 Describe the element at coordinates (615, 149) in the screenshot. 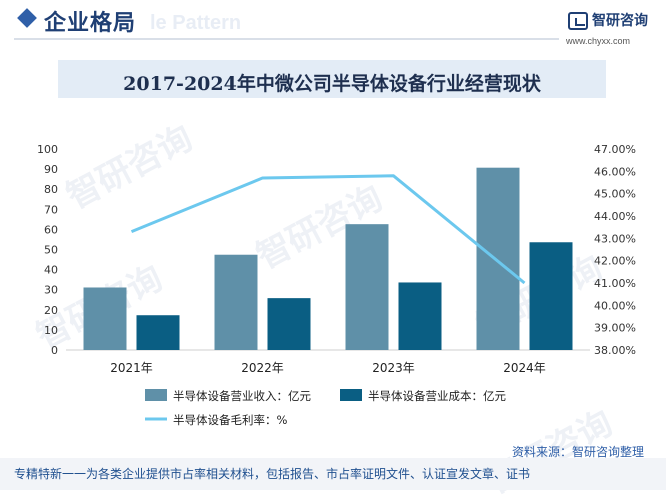

I see `y-right-tick-label: 47.00%` at that location.